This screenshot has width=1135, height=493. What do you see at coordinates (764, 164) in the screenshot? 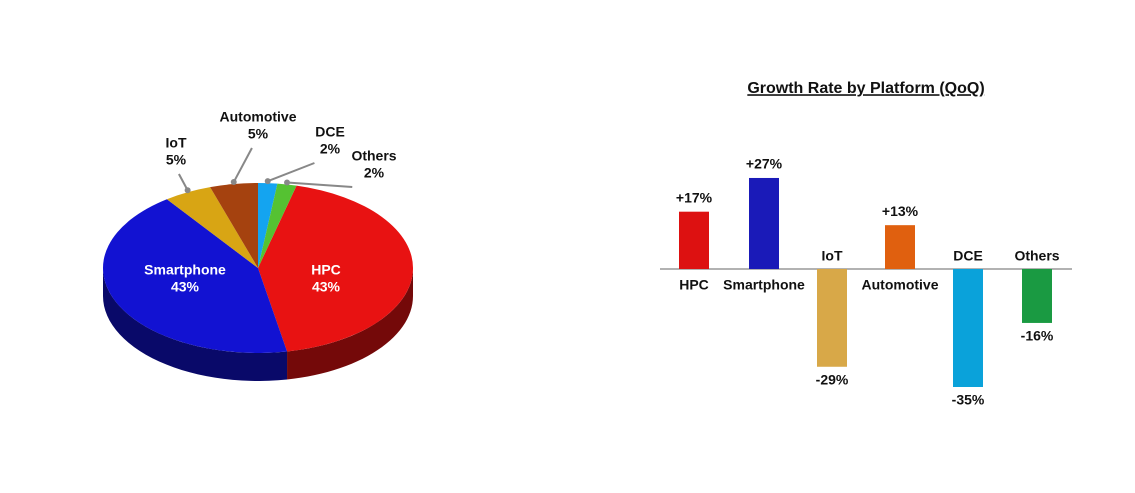
I see `bar-value-label: +27%` at bounding box center [764, 164].